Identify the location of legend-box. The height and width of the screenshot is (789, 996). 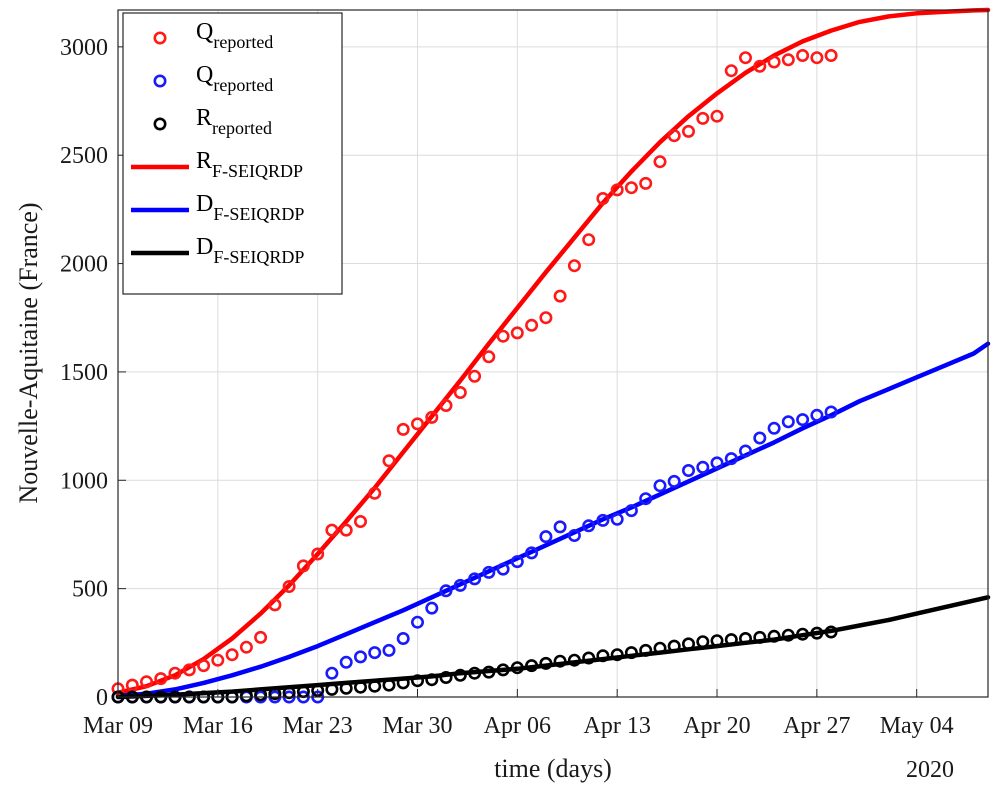
(232, 153).